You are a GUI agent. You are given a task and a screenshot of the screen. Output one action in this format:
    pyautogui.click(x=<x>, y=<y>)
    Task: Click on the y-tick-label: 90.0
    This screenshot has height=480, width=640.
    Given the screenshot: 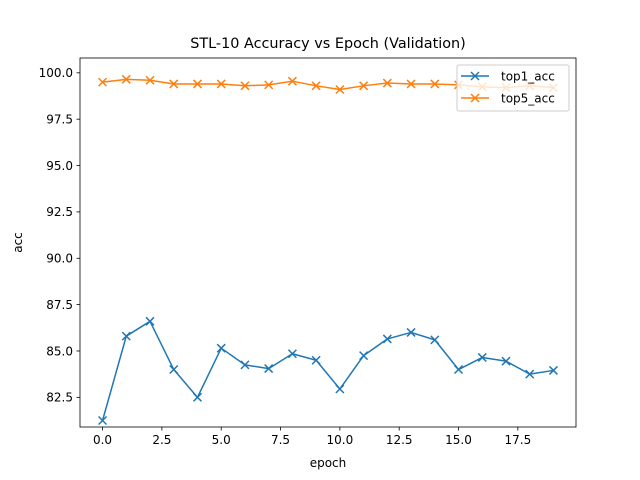 What is the action you would take?
    pyautogui.click(x=59, y=259)
    